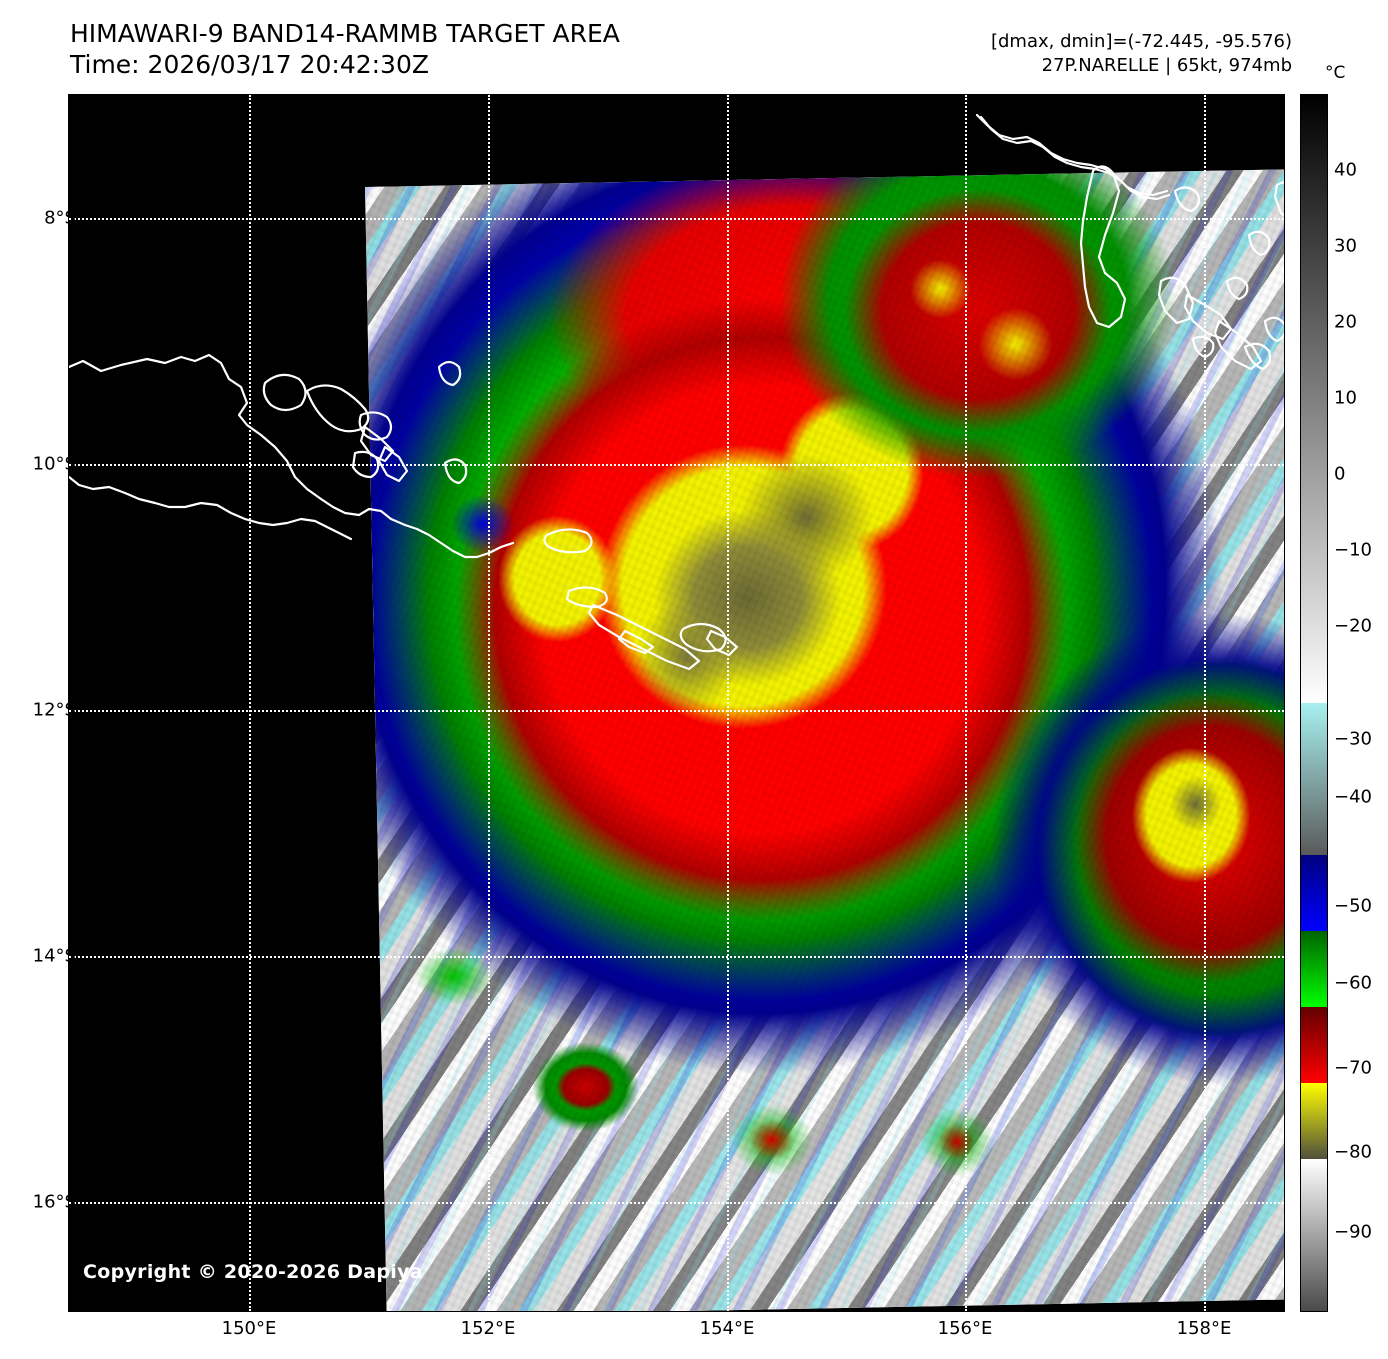 This screenshot has width=1388, height=1359. Describe the element at coordinates (250, 703) in the screenshot. I see `gridline-lon-150e` at that location.